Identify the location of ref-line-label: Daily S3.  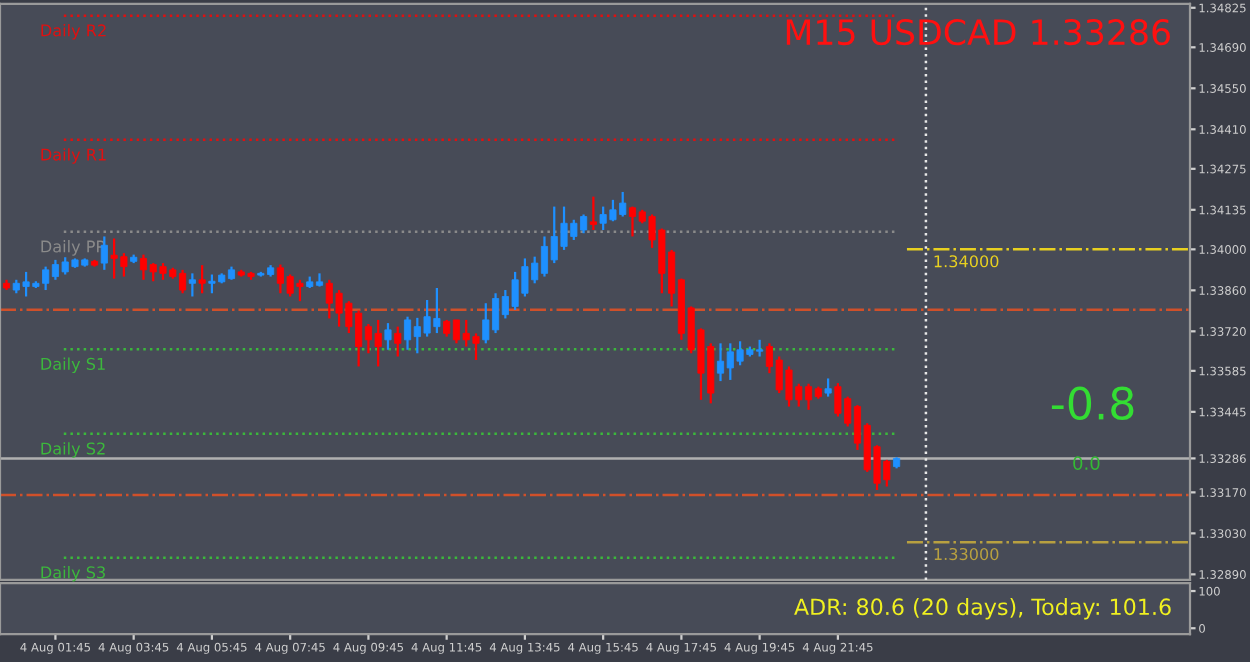
(73, 573).